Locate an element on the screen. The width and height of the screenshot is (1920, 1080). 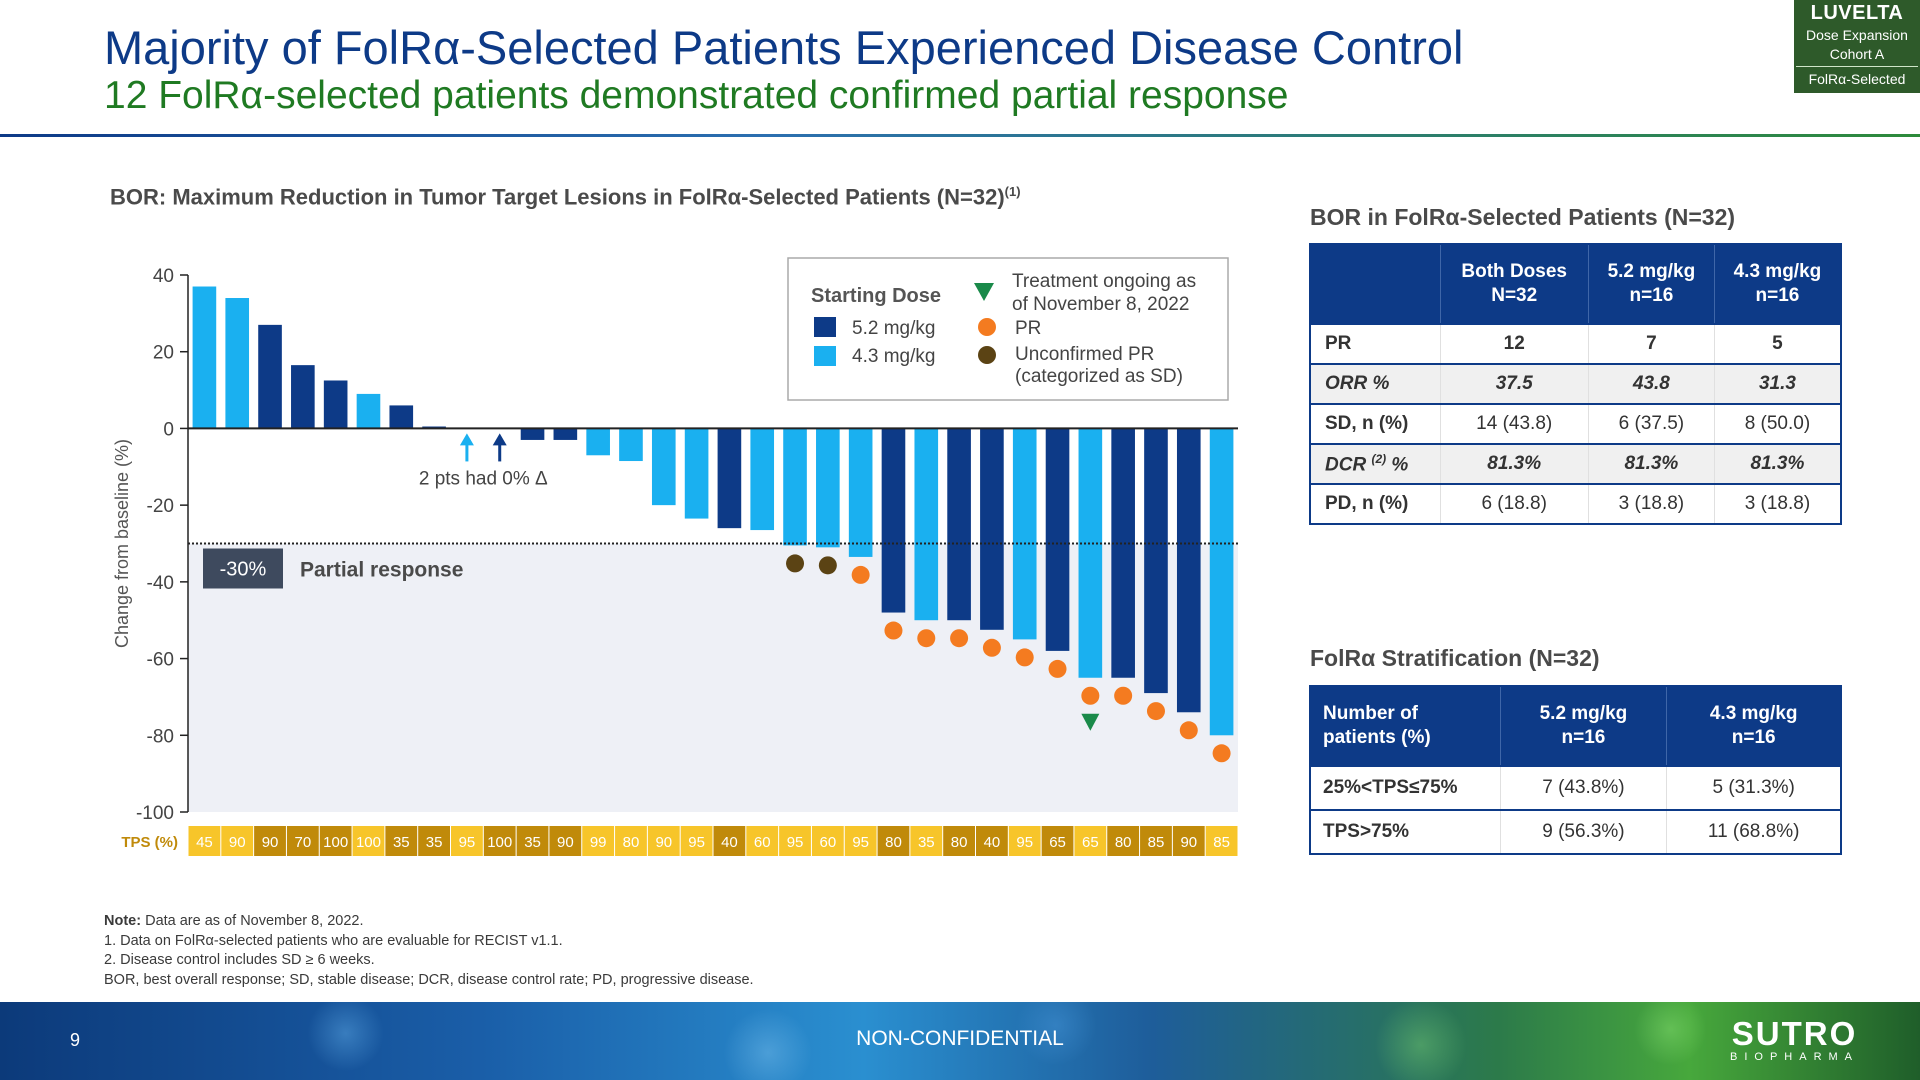
tps-value: 60 is located at coordinates (828, 842).